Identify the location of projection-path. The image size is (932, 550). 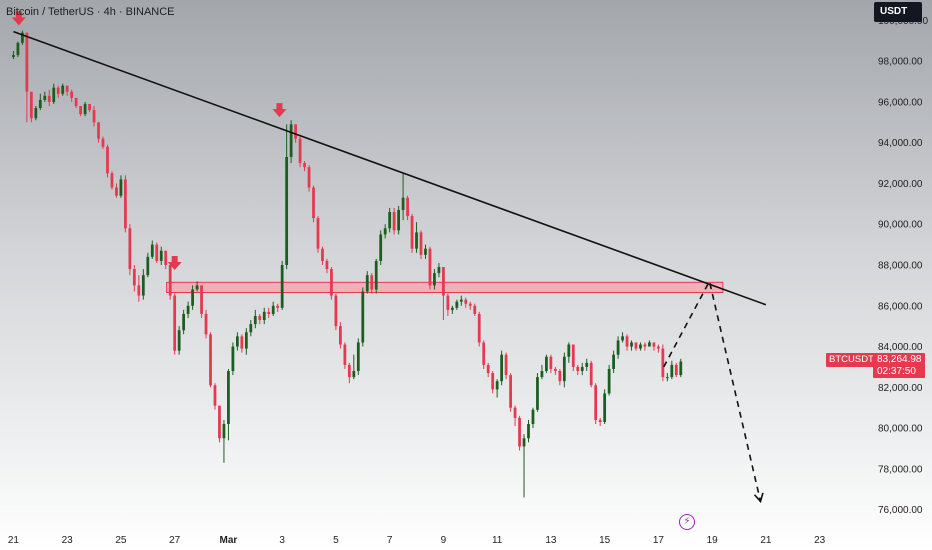
(712, 390).